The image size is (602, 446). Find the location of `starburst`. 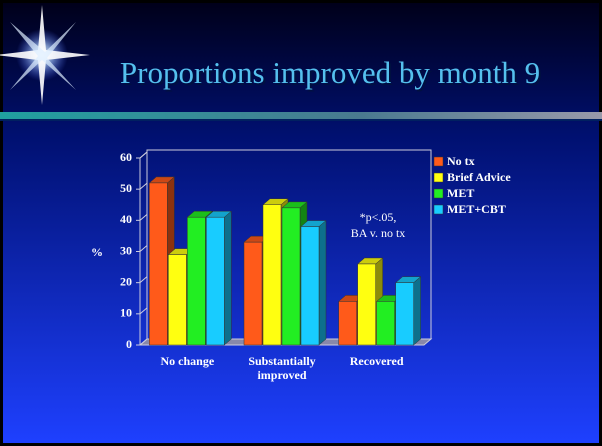

starburst is located at coordinates (45, 55).